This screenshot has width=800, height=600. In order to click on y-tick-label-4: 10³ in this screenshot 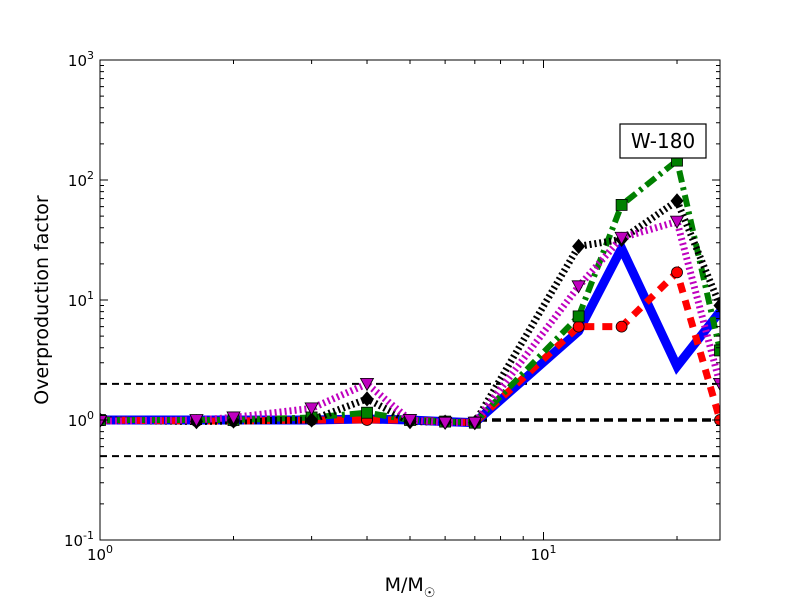, I will do `click(81, 59)`.